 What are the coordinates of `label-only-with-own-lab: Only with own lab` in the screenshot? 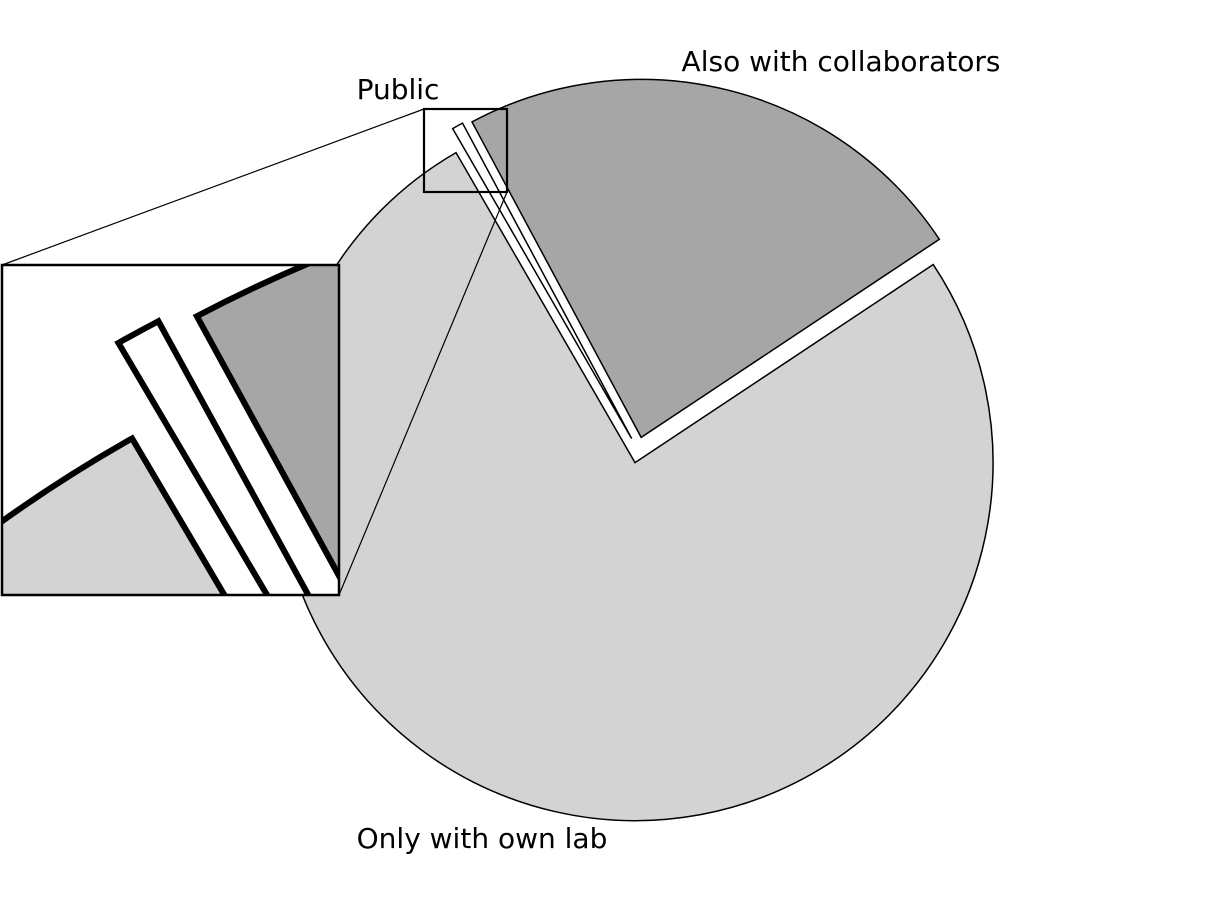 It's located at (482, 838).